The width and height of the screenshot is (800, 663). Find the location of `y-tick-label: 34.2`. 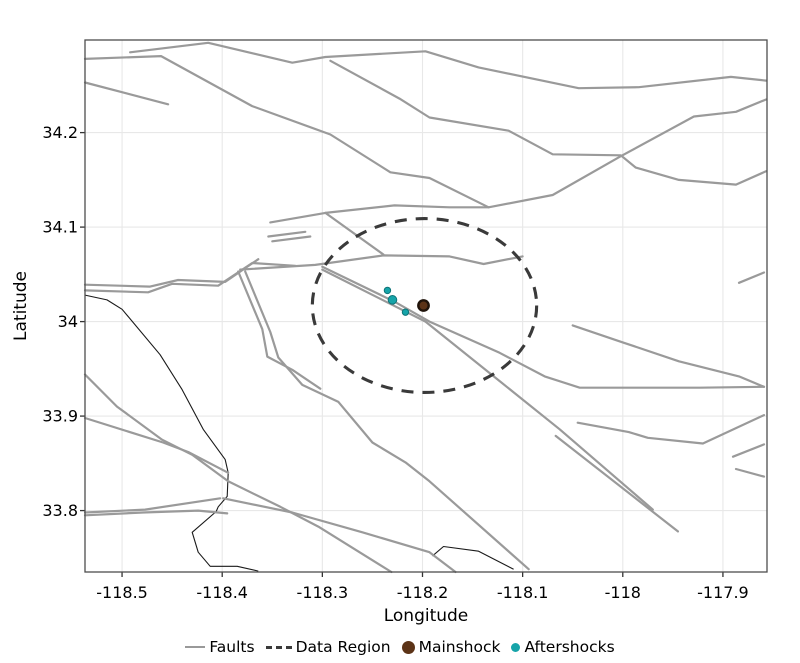

y-tick-label: 34.2 is located at coordinates (60, 132).